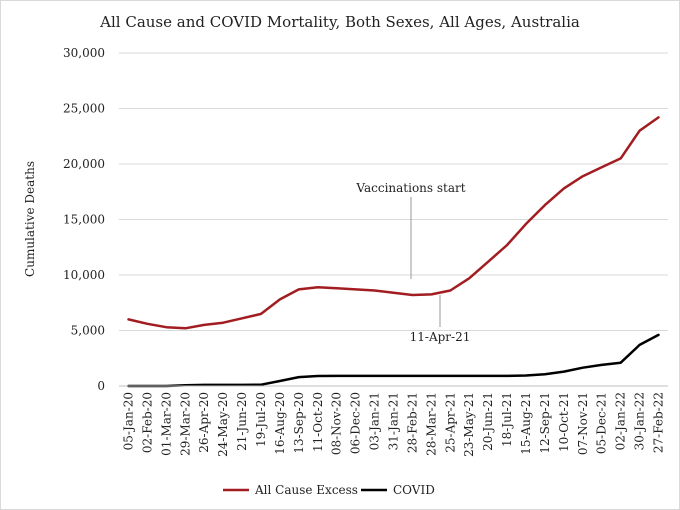 This screenshot has width=680, height=510. I want to click on x-tick-label: 06-Dec-20, so click(356, 423).